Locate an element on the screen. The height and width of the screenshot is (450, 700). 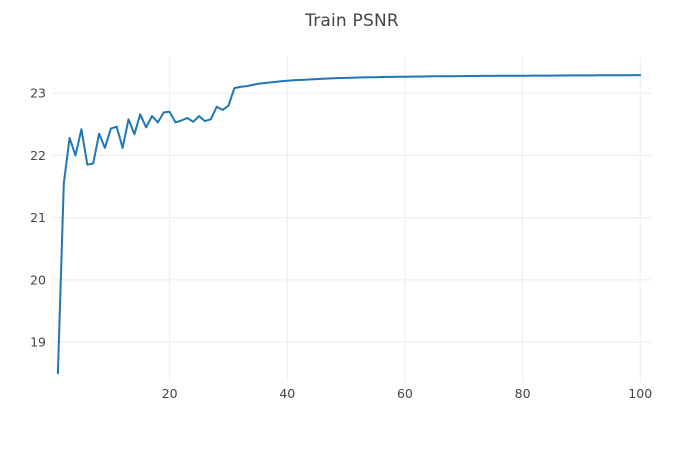
chart-title: Train PSNR is located at coordinates (352, 21).